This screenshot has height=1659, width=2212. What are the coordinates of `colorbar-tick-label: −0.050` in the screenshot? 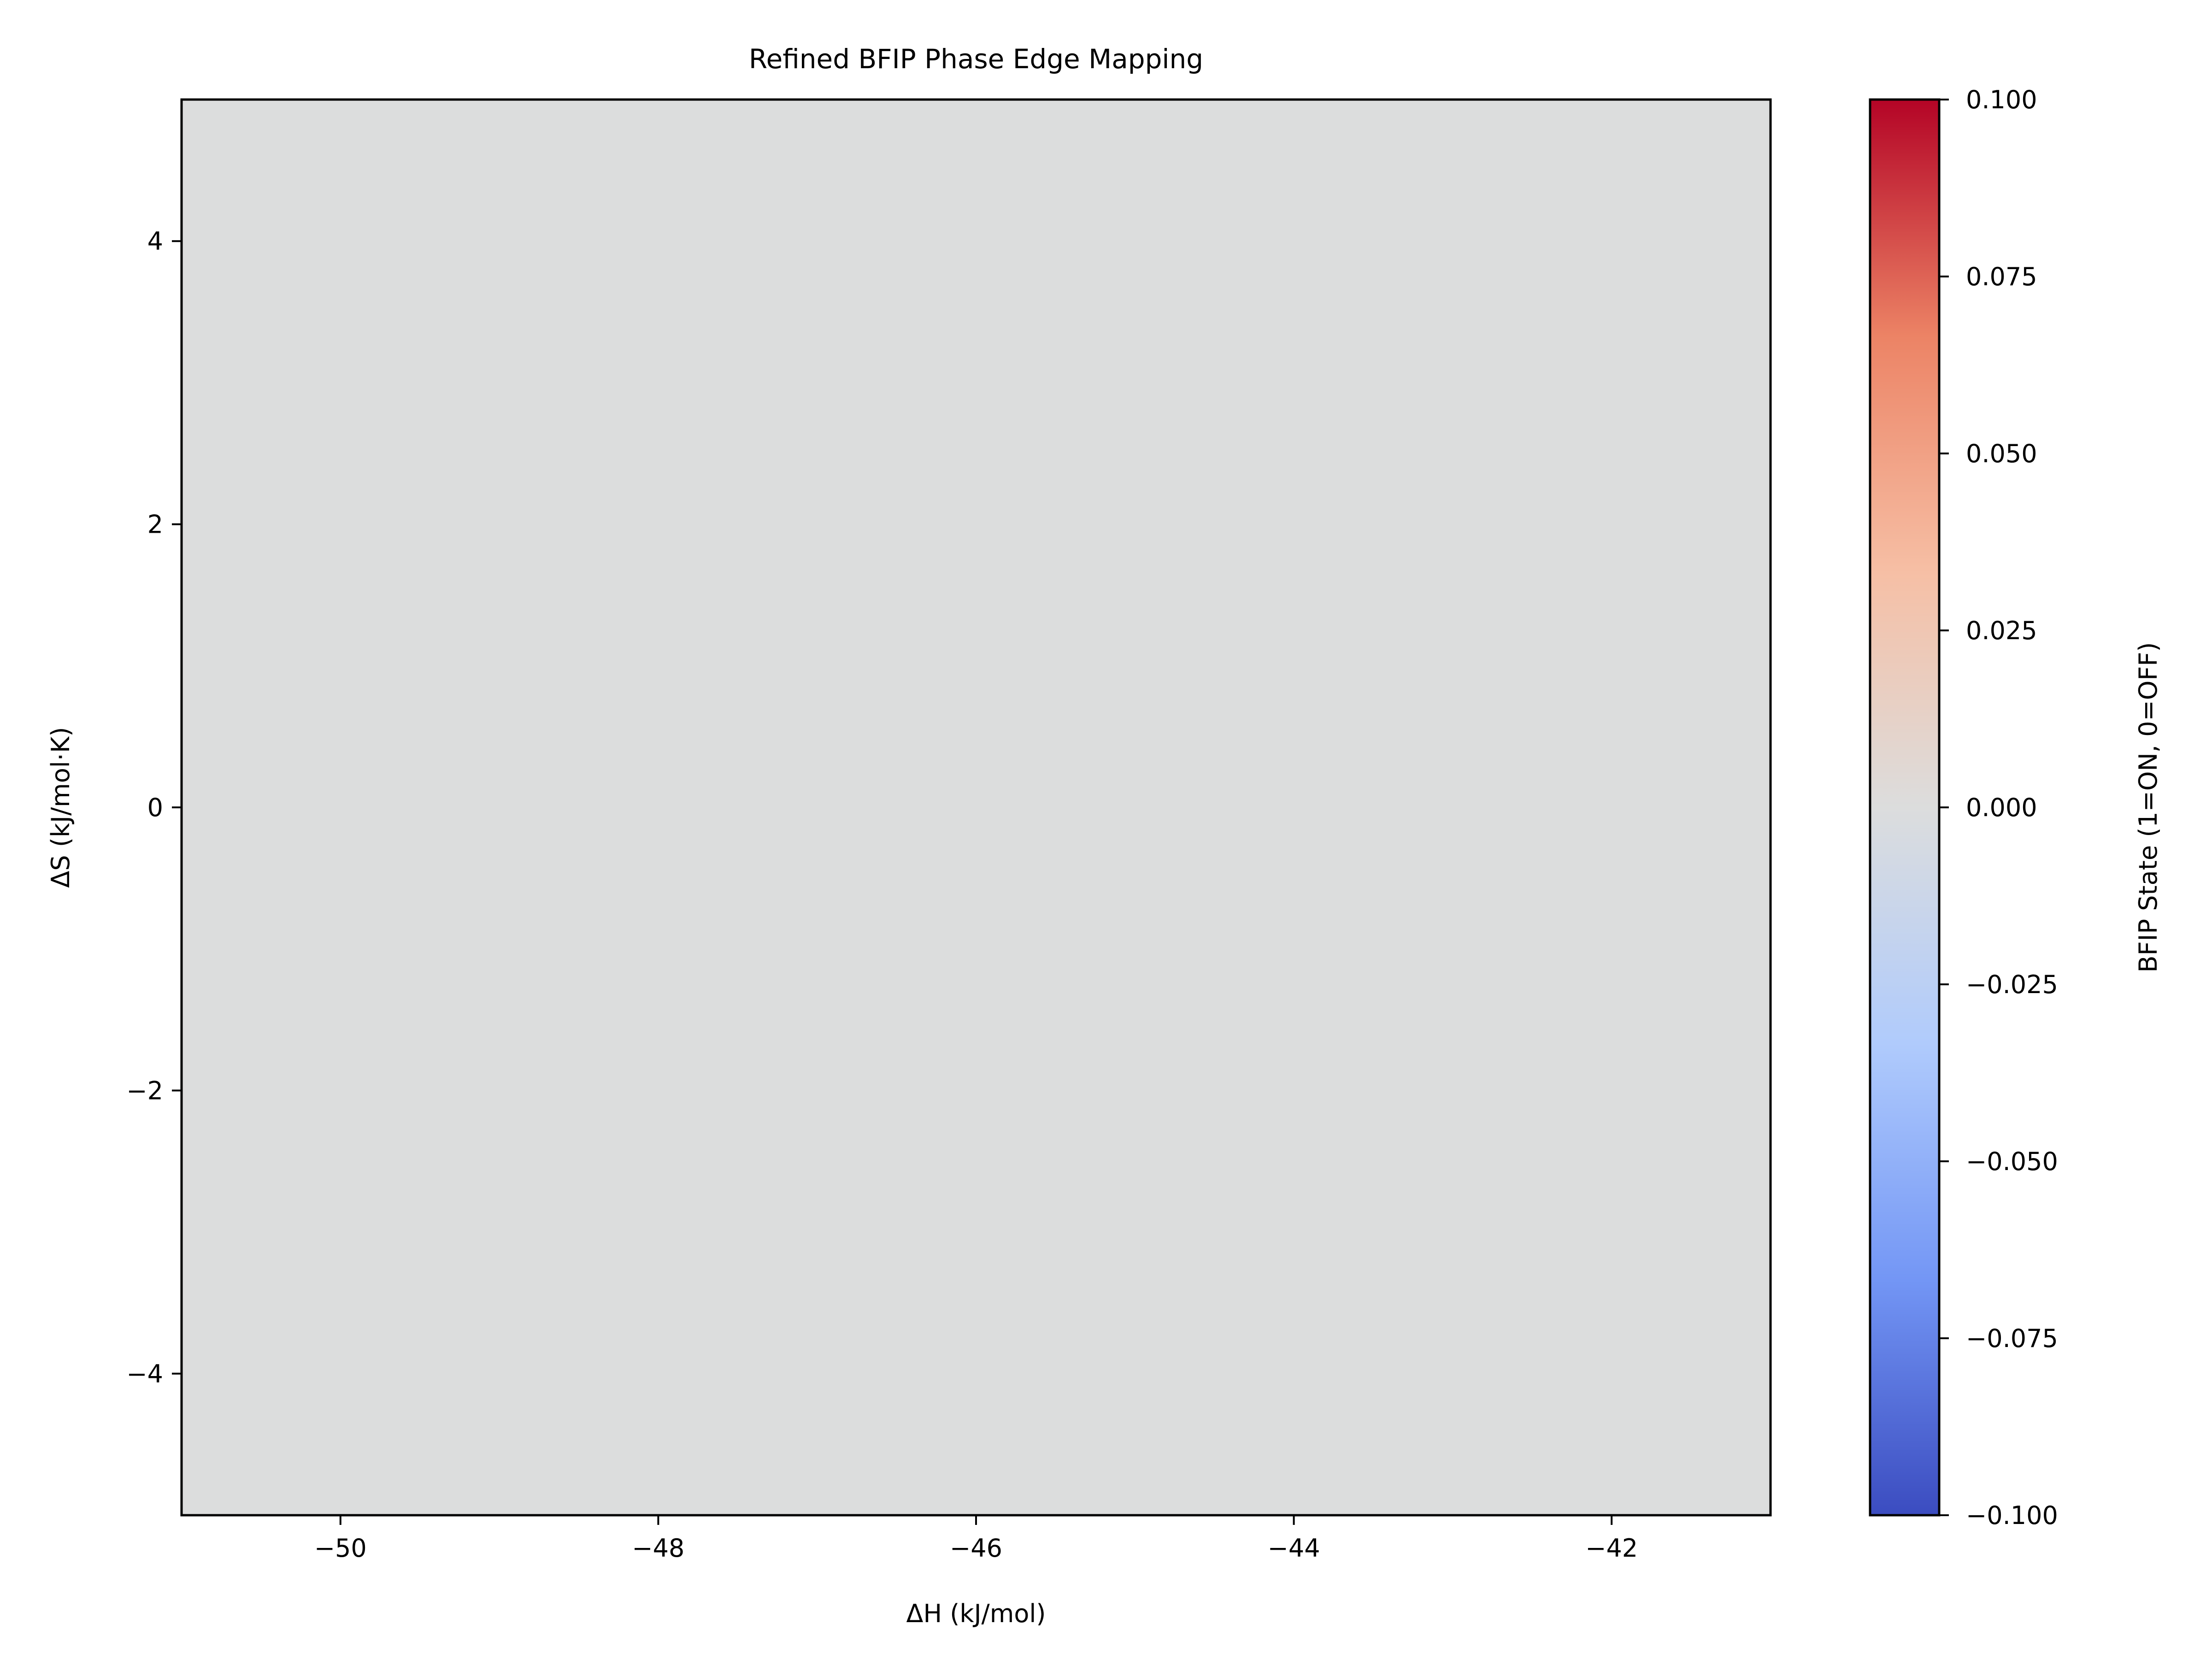 It's located at (2012, 1161).